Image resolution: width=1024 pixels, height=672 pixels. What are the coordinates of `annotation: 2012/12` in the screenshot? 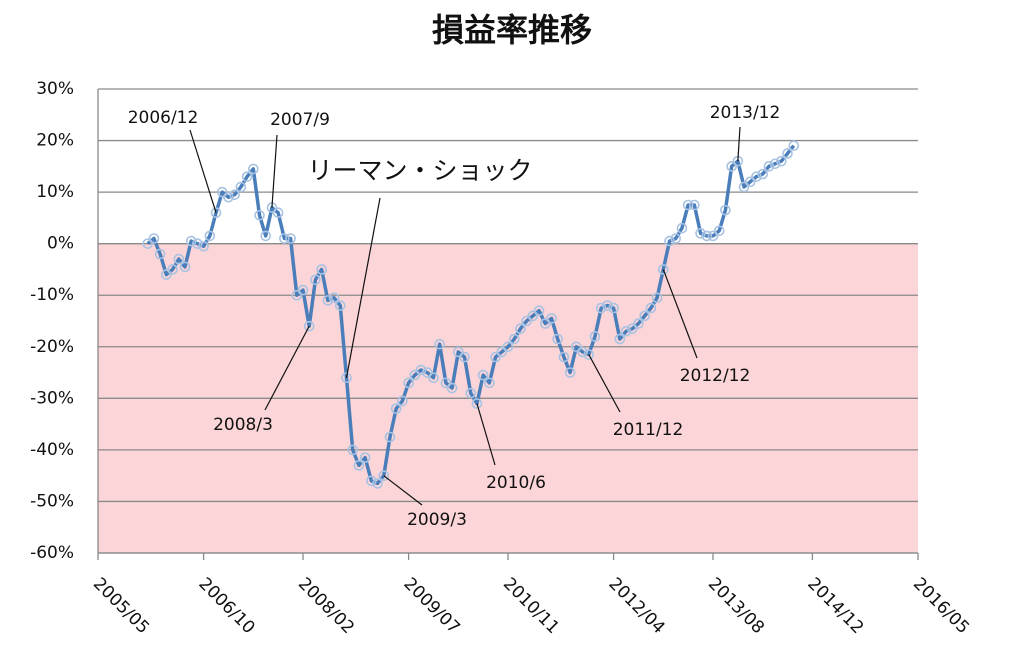 It's located at (715, 376).